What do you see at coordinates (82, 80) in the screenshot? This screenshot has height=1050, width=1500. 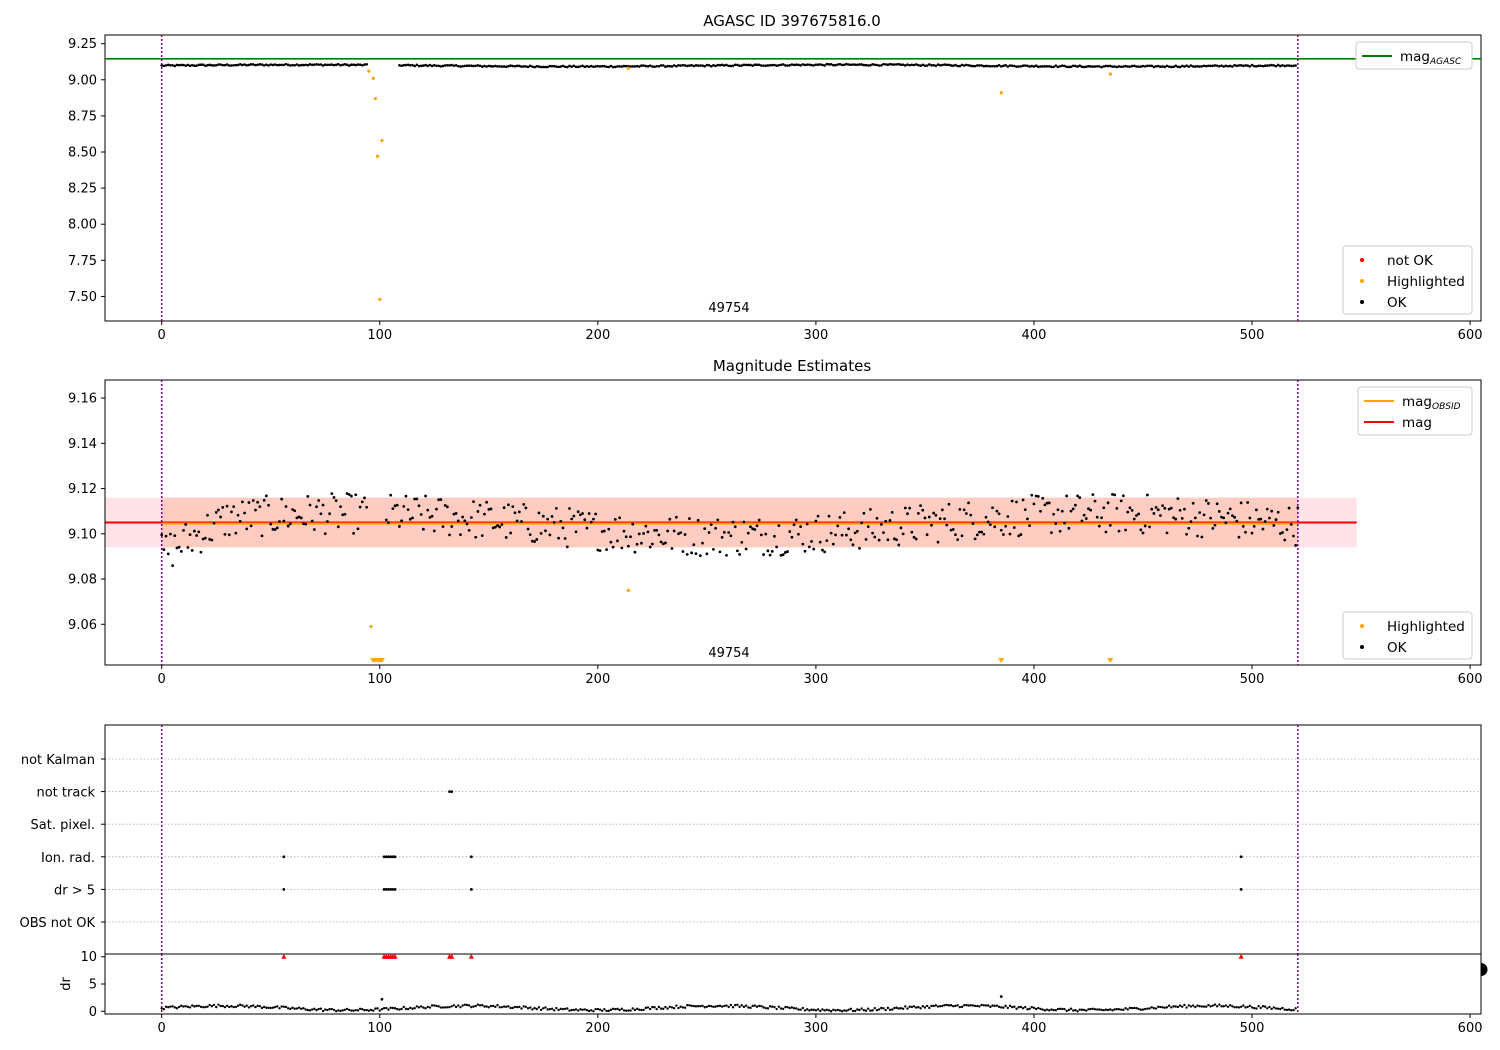 I see `y-tick-label: 9.00` at bounding box center [82, 80].